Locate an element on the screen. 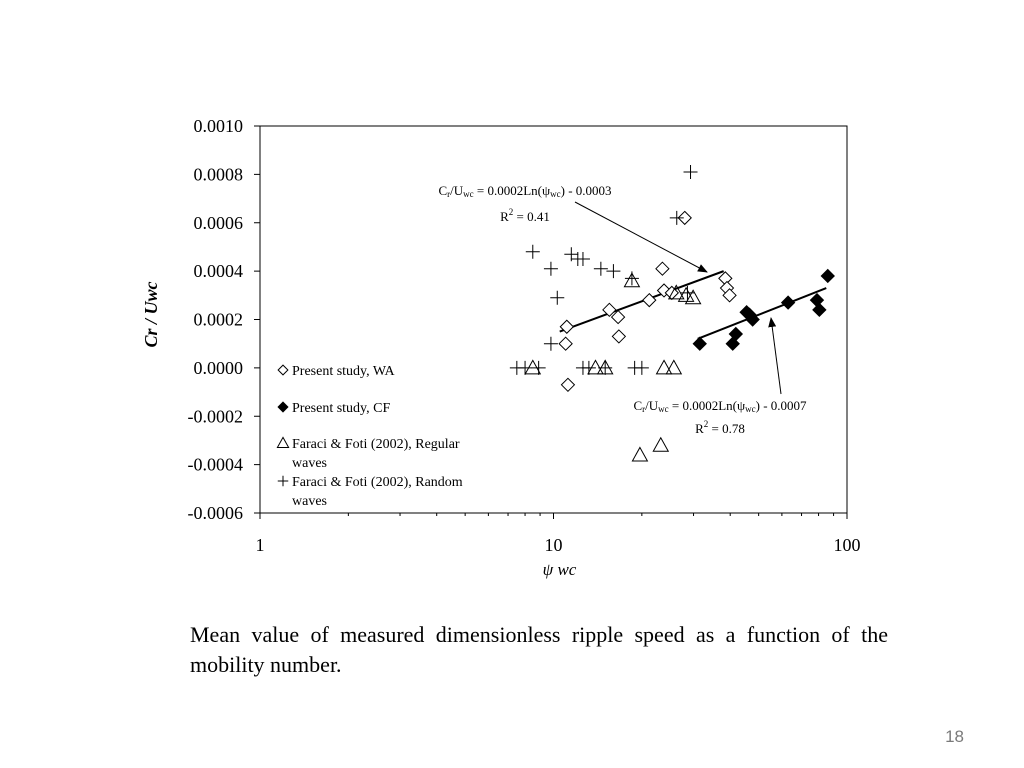 This screenshot has height=768, width=1024. trendline-equation-1: Cr/Uwc = 0.0002Ln(ψwc) - 0.0003 is located at coordinates (524, 191).